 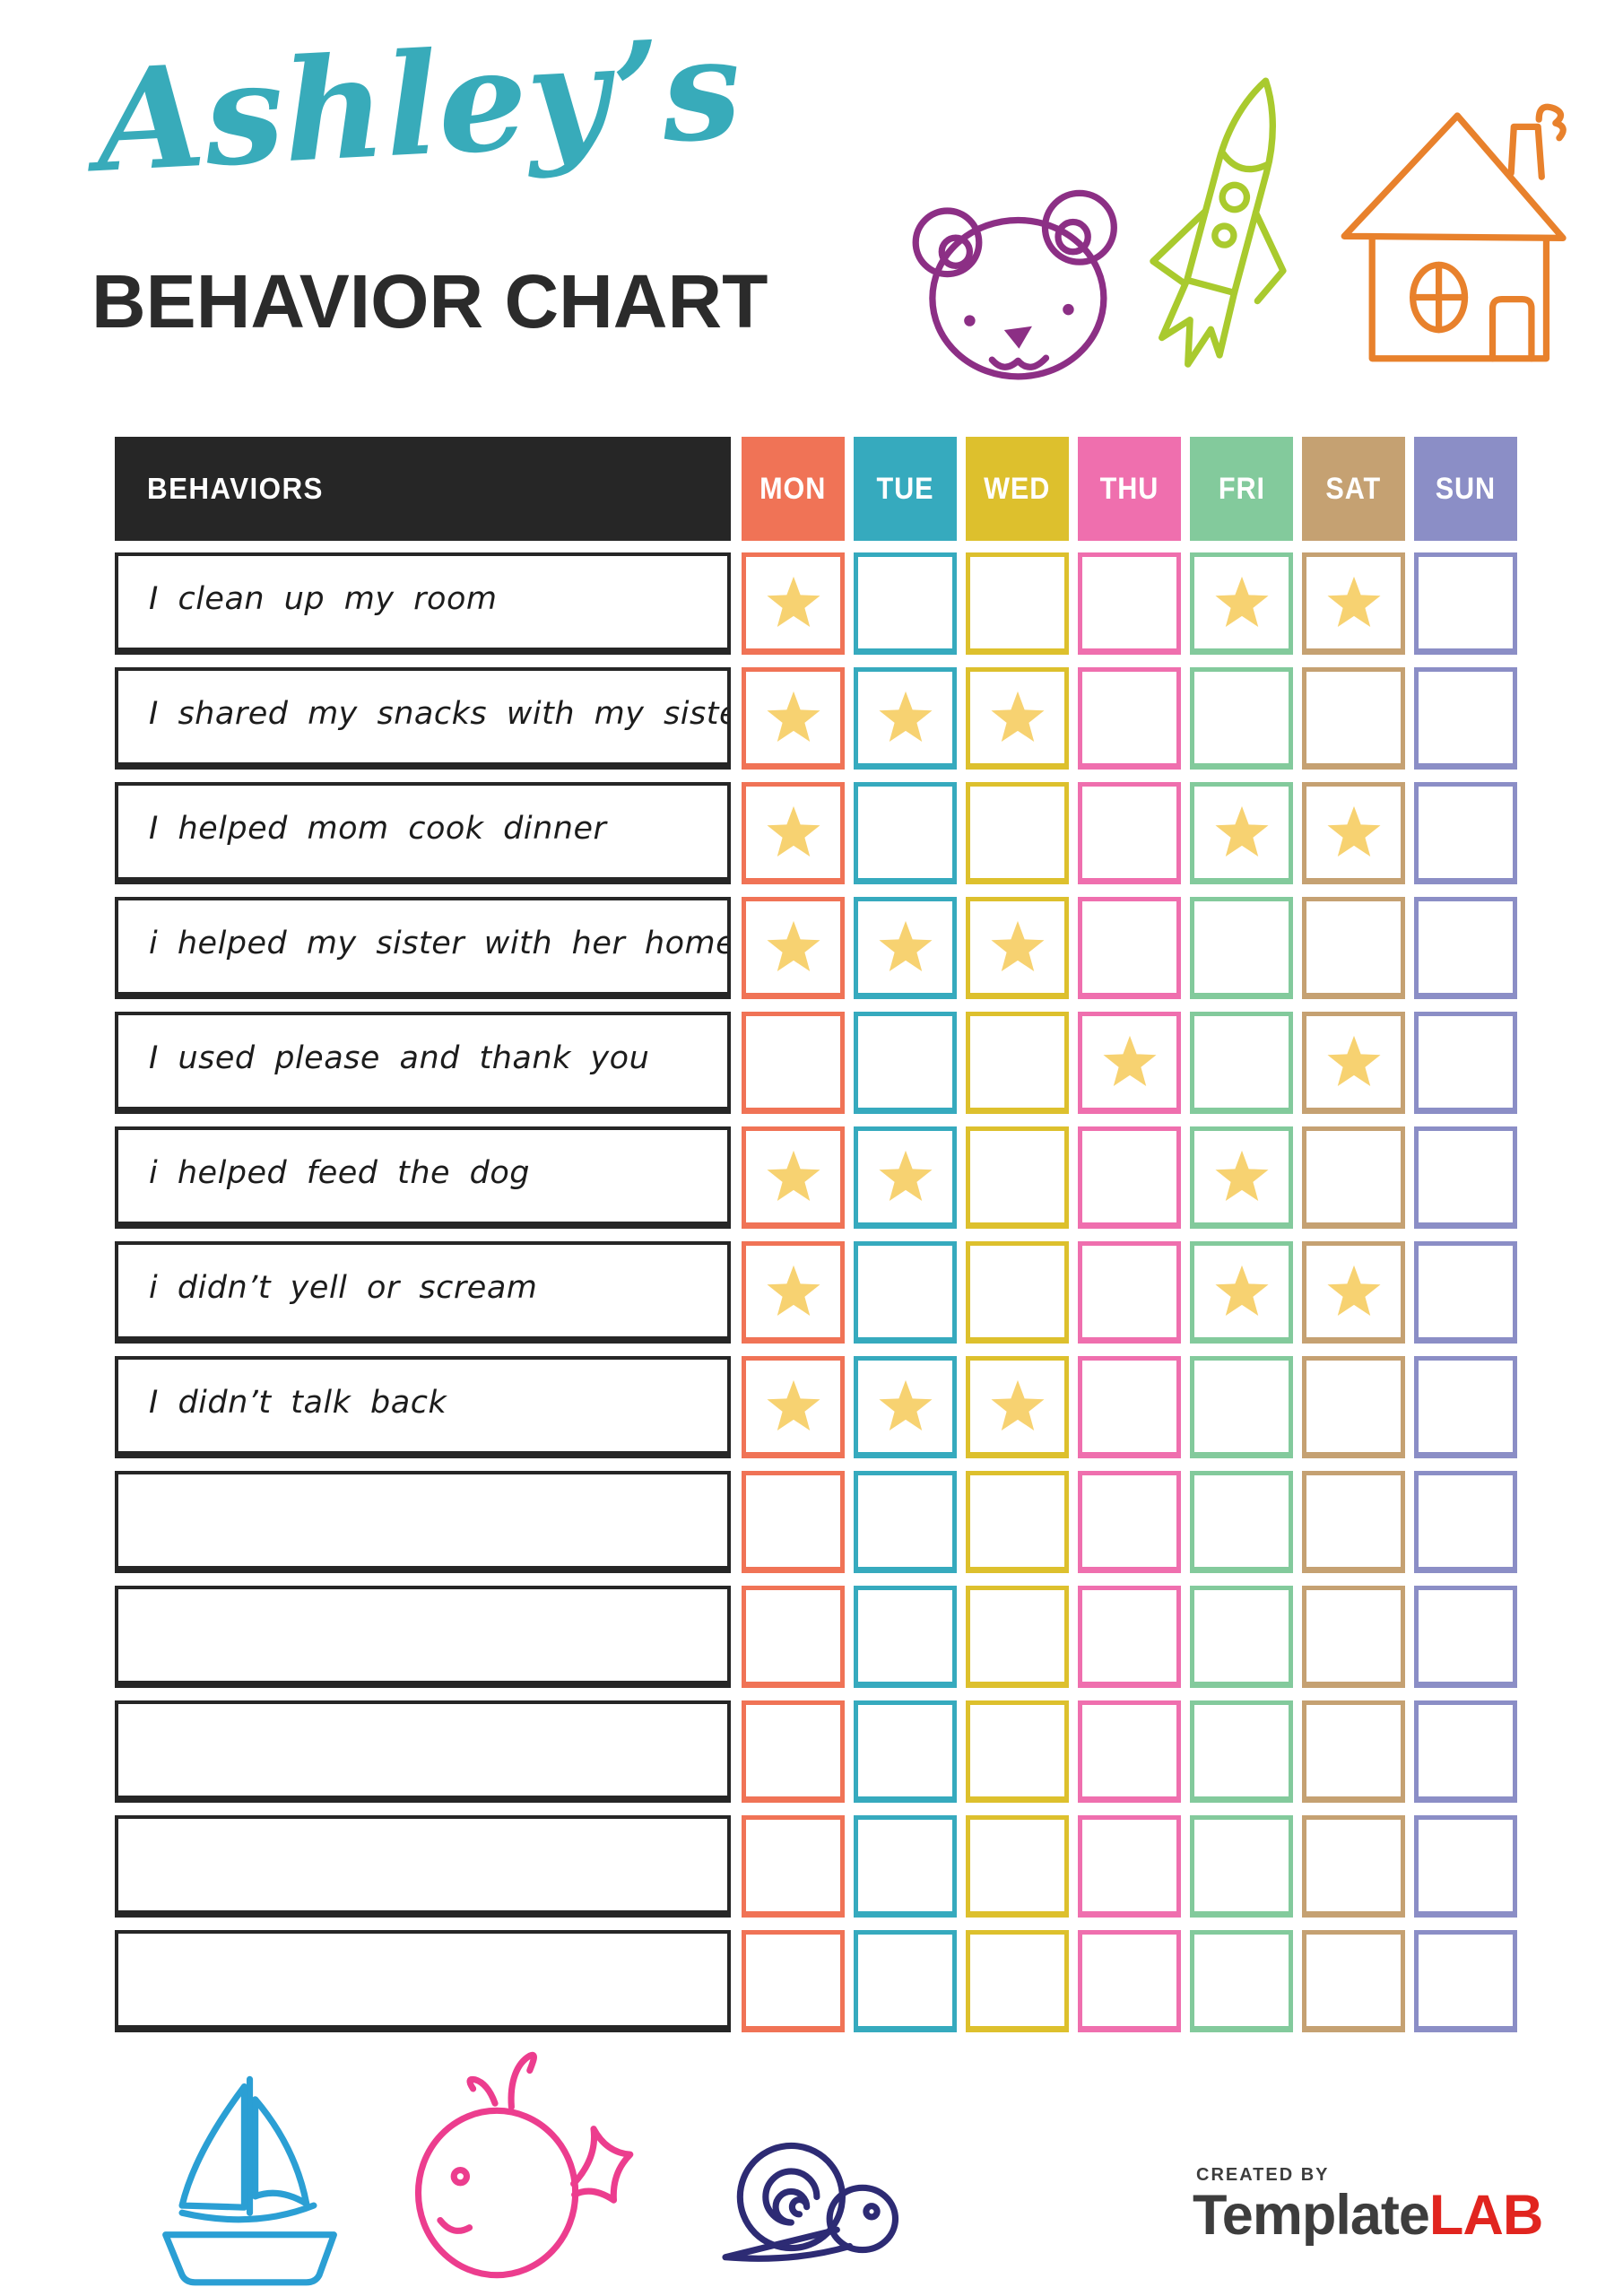 What do you see at coordinates (249, 2178) in the screenshot?
I see `sailboat-icon` at bounding box center [249, 2178].